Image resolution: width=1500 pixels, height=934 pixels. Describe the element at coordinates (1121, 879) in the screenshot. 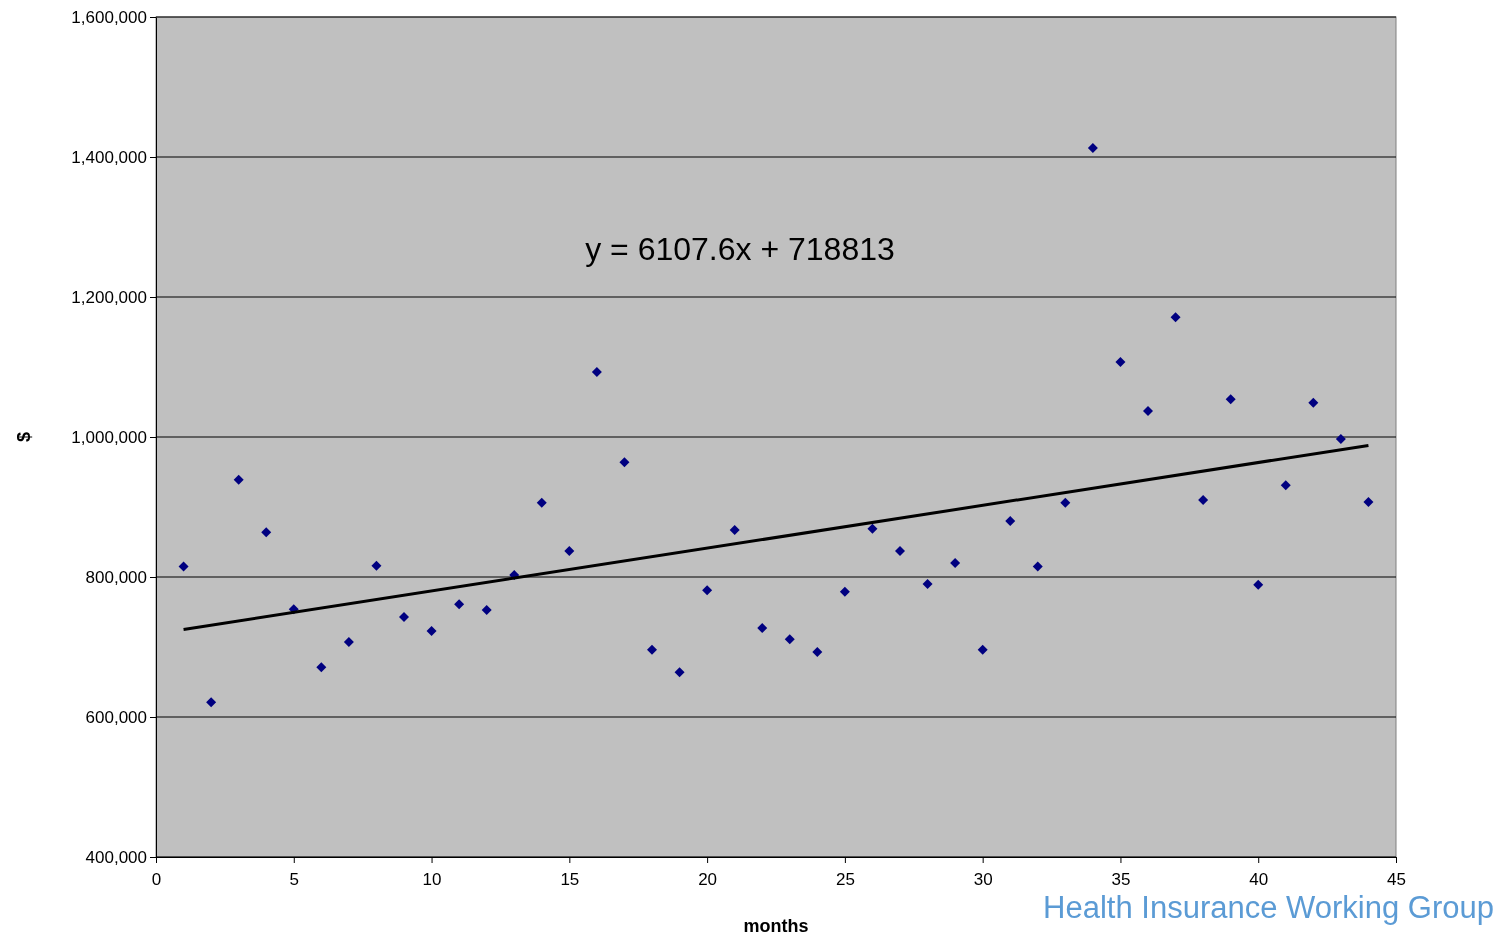

I see `x-tick-label: 35` at that location.